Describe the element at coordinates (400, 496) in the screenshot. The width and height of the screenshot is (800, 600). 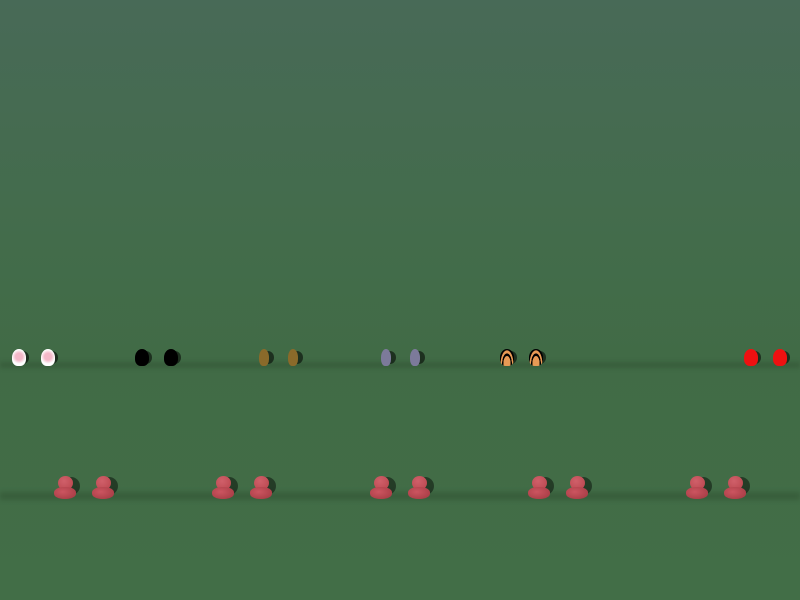
I see `ground-strip-front` at that location.